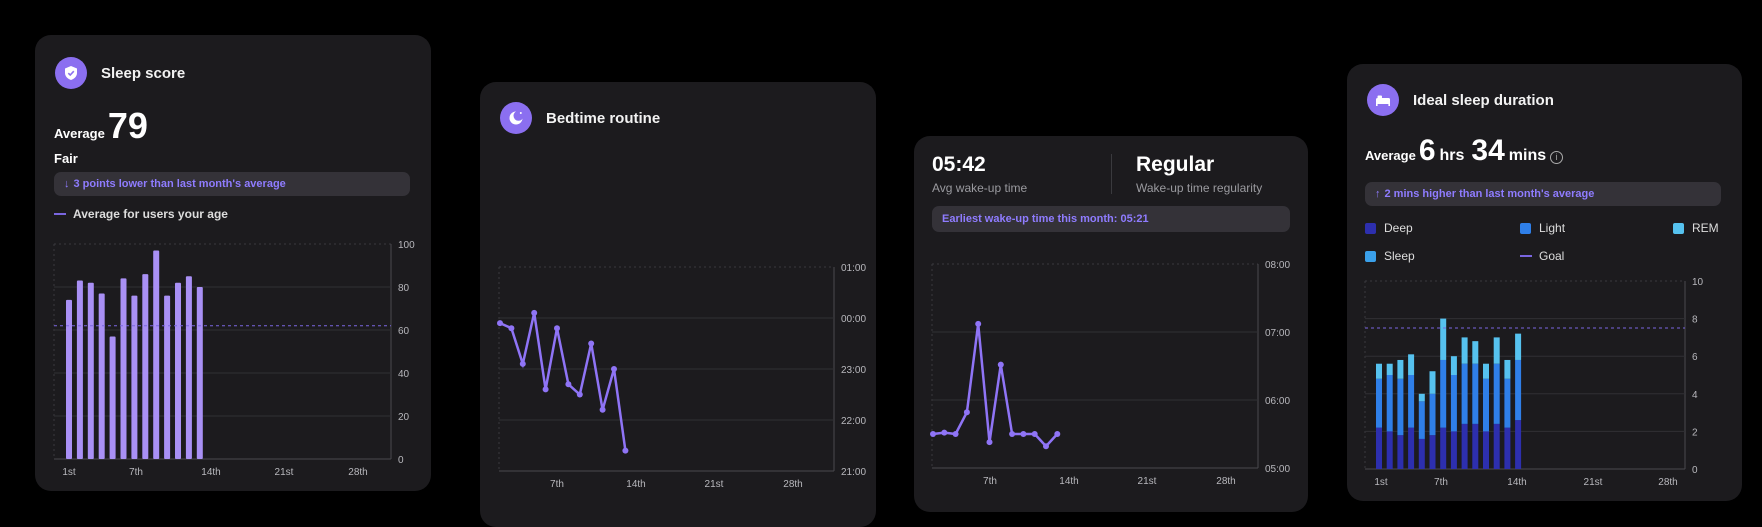 This screenshot has width=1762, height=527. What do you see at coordinates (1695, 395) in the screenshot?
I see `y-tick-label: 4` at bounding box center [1695, 395].